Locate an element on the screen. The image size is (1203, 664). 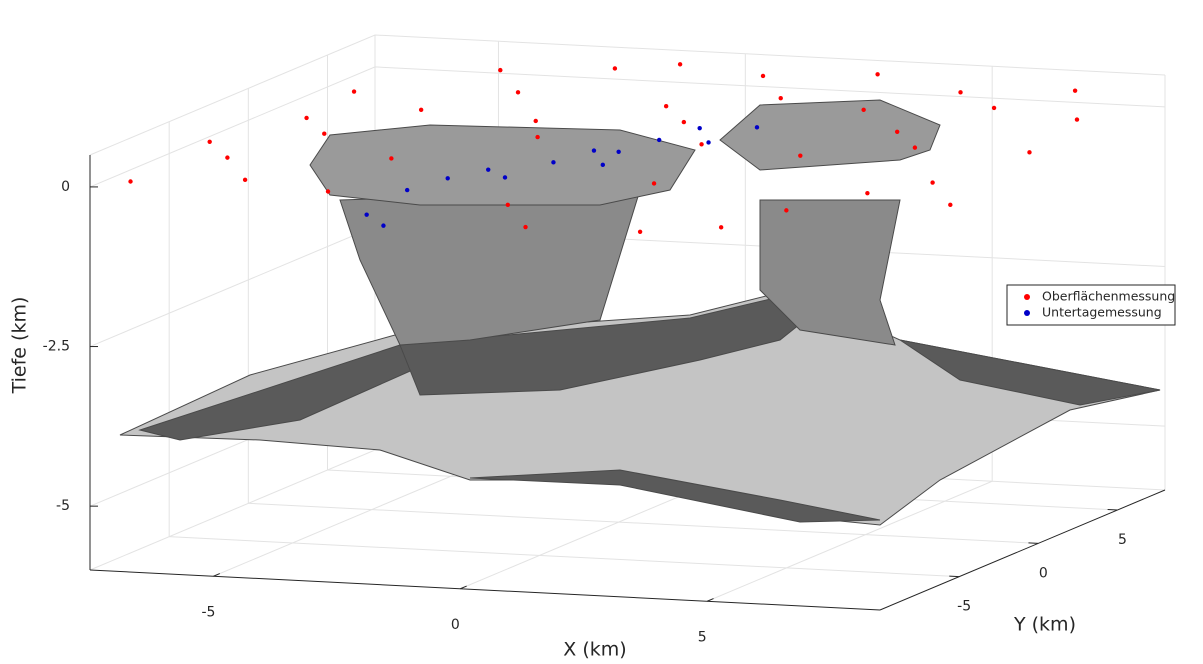
y-tick-label: 0 is located at coordinates (1043, 573).